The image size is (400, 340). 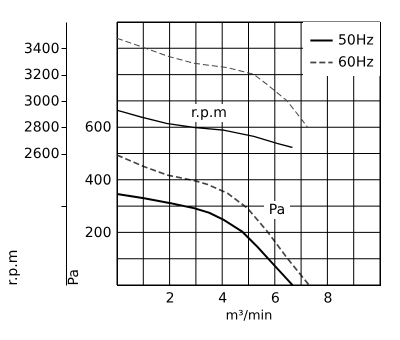 What do you see at coordinates (170, 298) in the screenshot?
I see `x-tick-label: 2` at bounding box center [170, 298].